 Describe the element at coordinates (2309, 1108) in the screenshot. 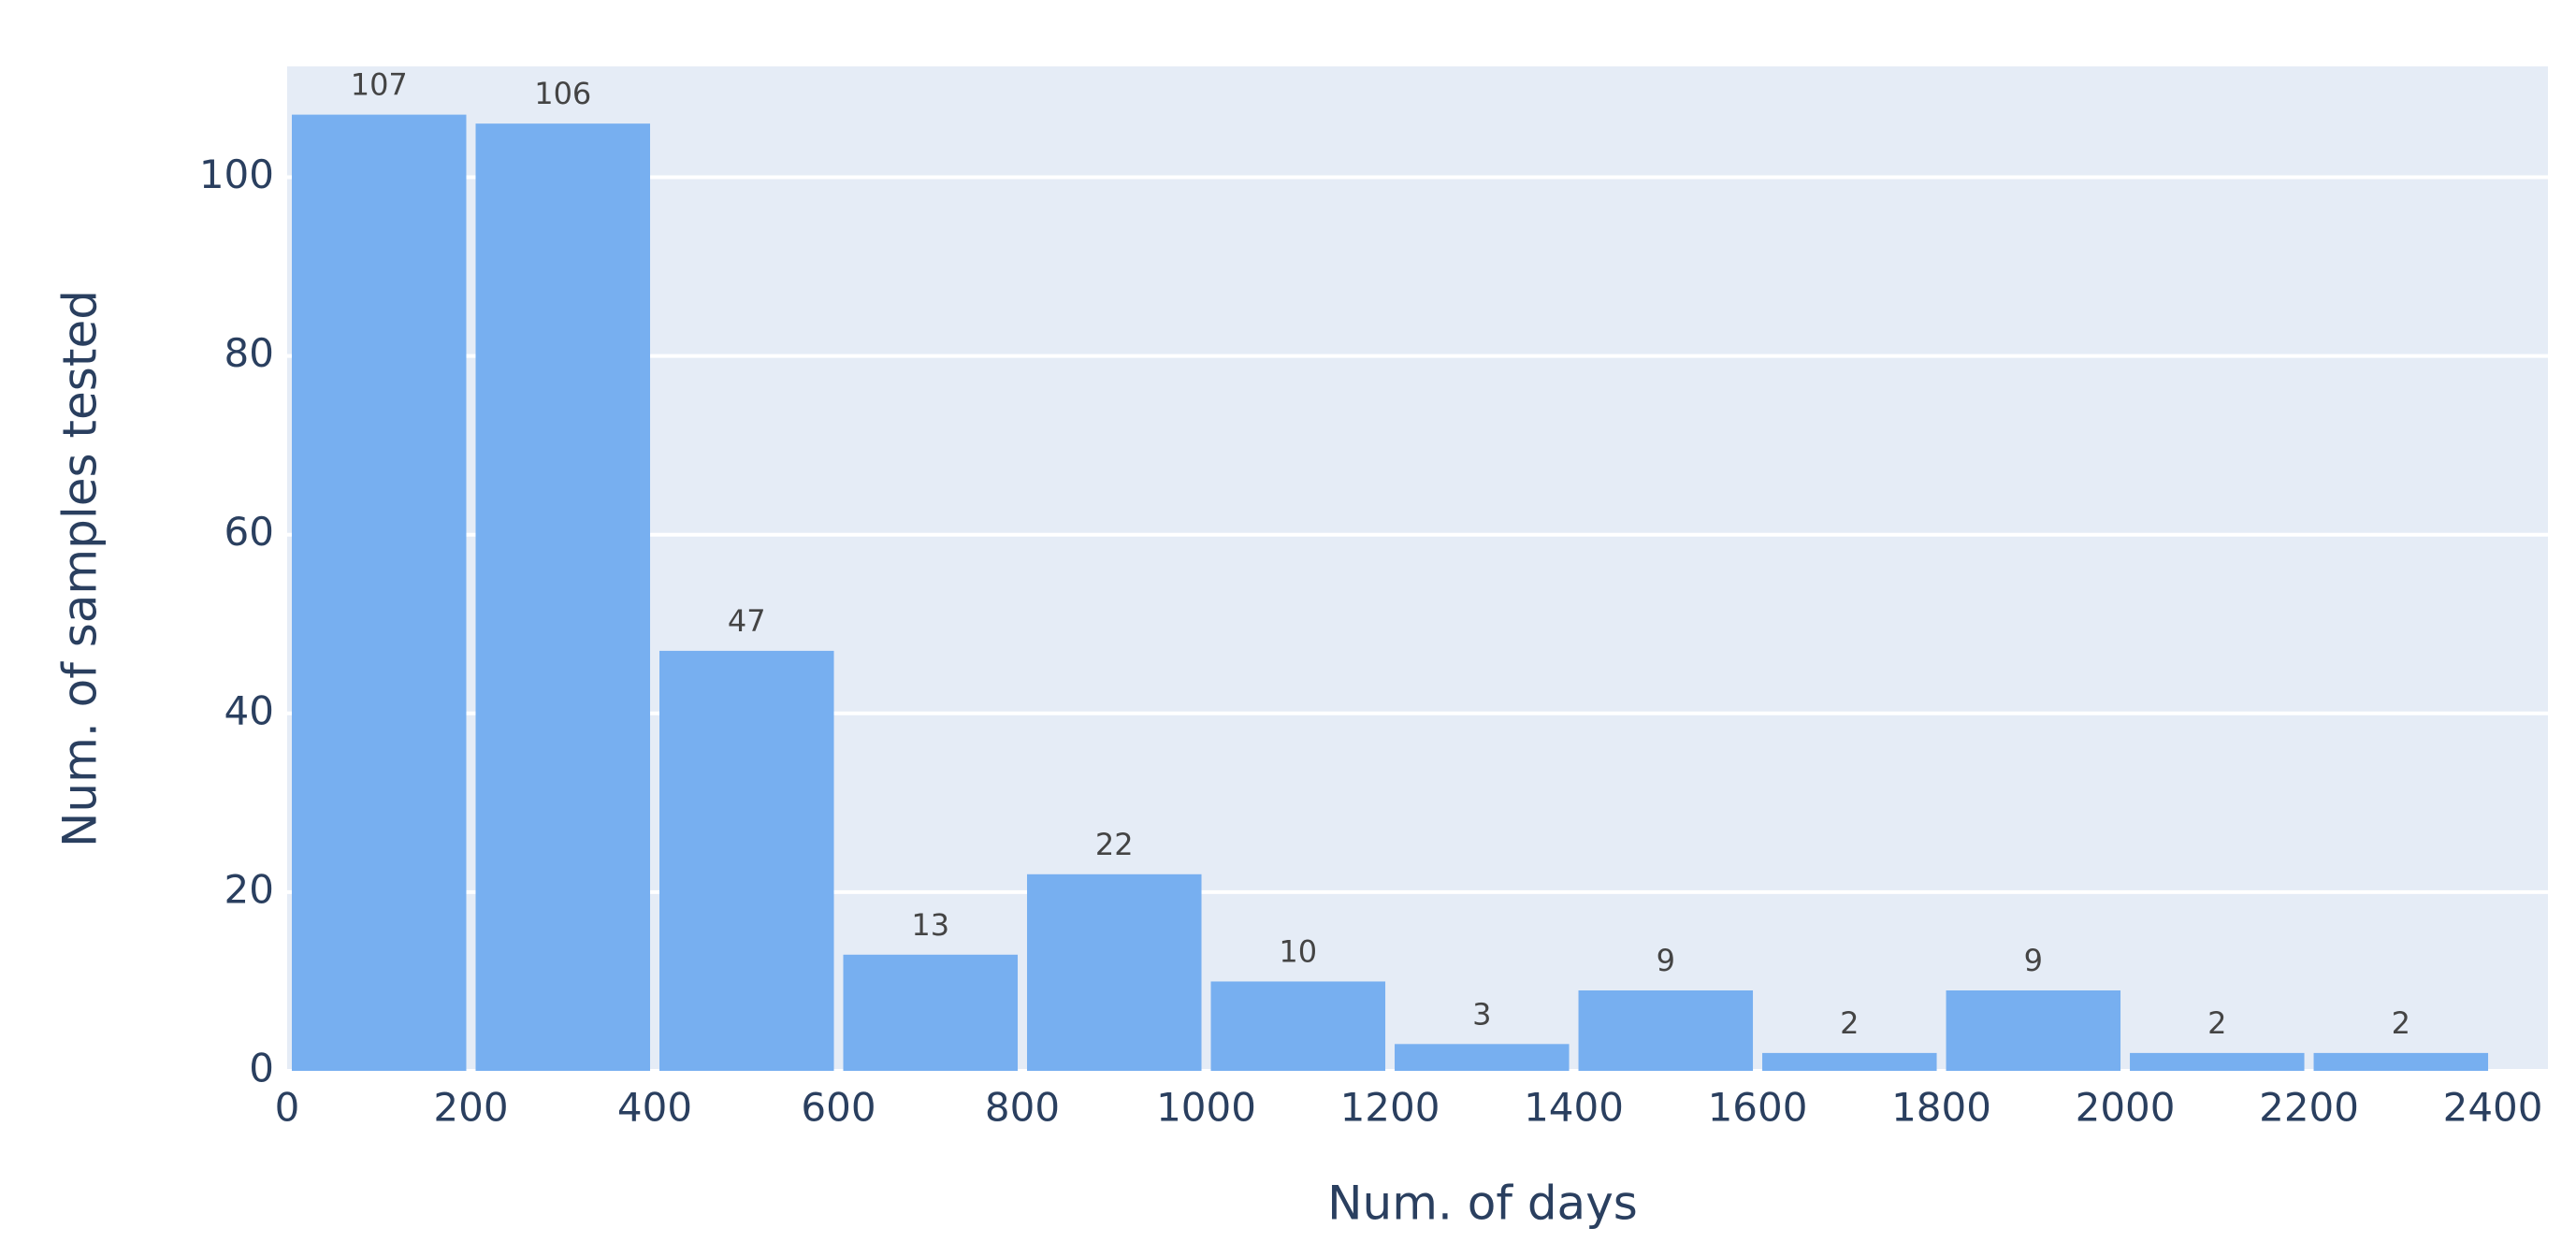

I see `x-tick-label: 2200` at that location.